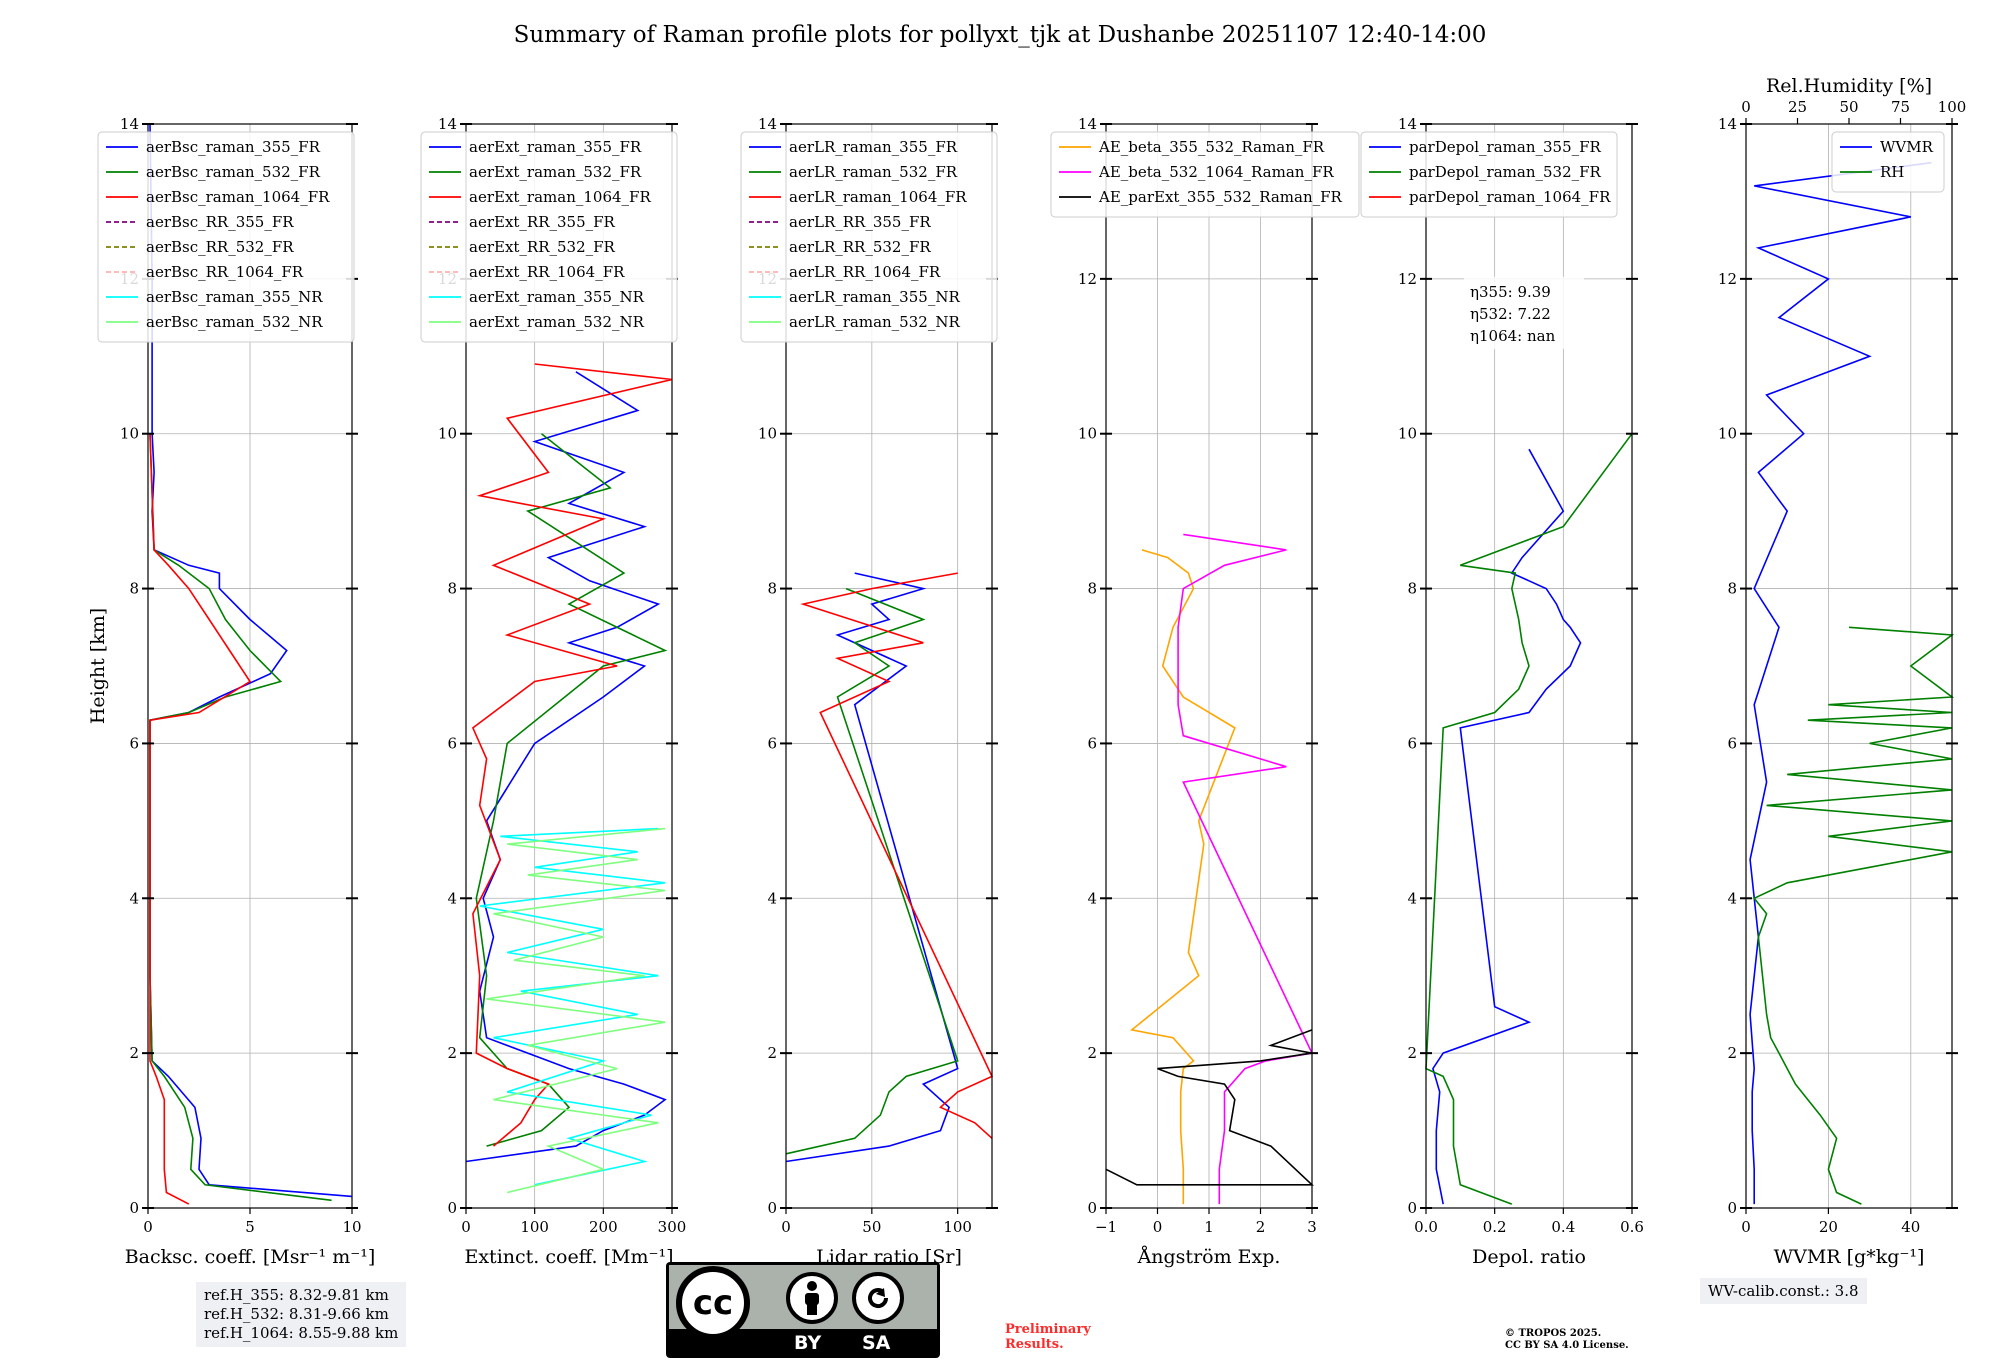 The image size is (2000, 1360). Describe the element at coordinates (1746, 107) in the screenshot. I see `top-x-tick-label: 0` at that location.